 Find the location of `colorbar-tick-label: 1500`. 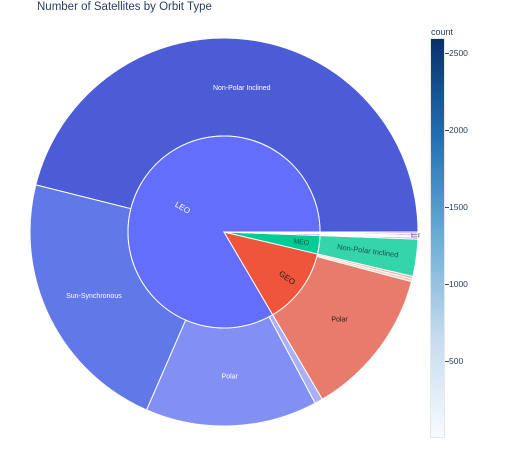

colorbar-tick-label: 1500 is located at coordinates (458, 207).